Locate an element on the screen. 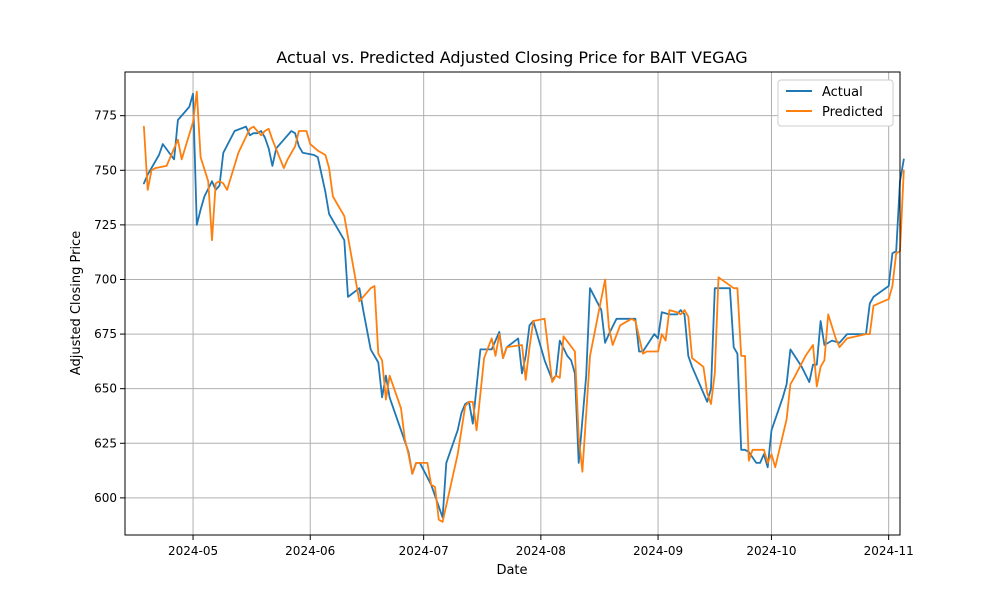  x-tick-label: 2024-11 is located at coordinates (889, 551).